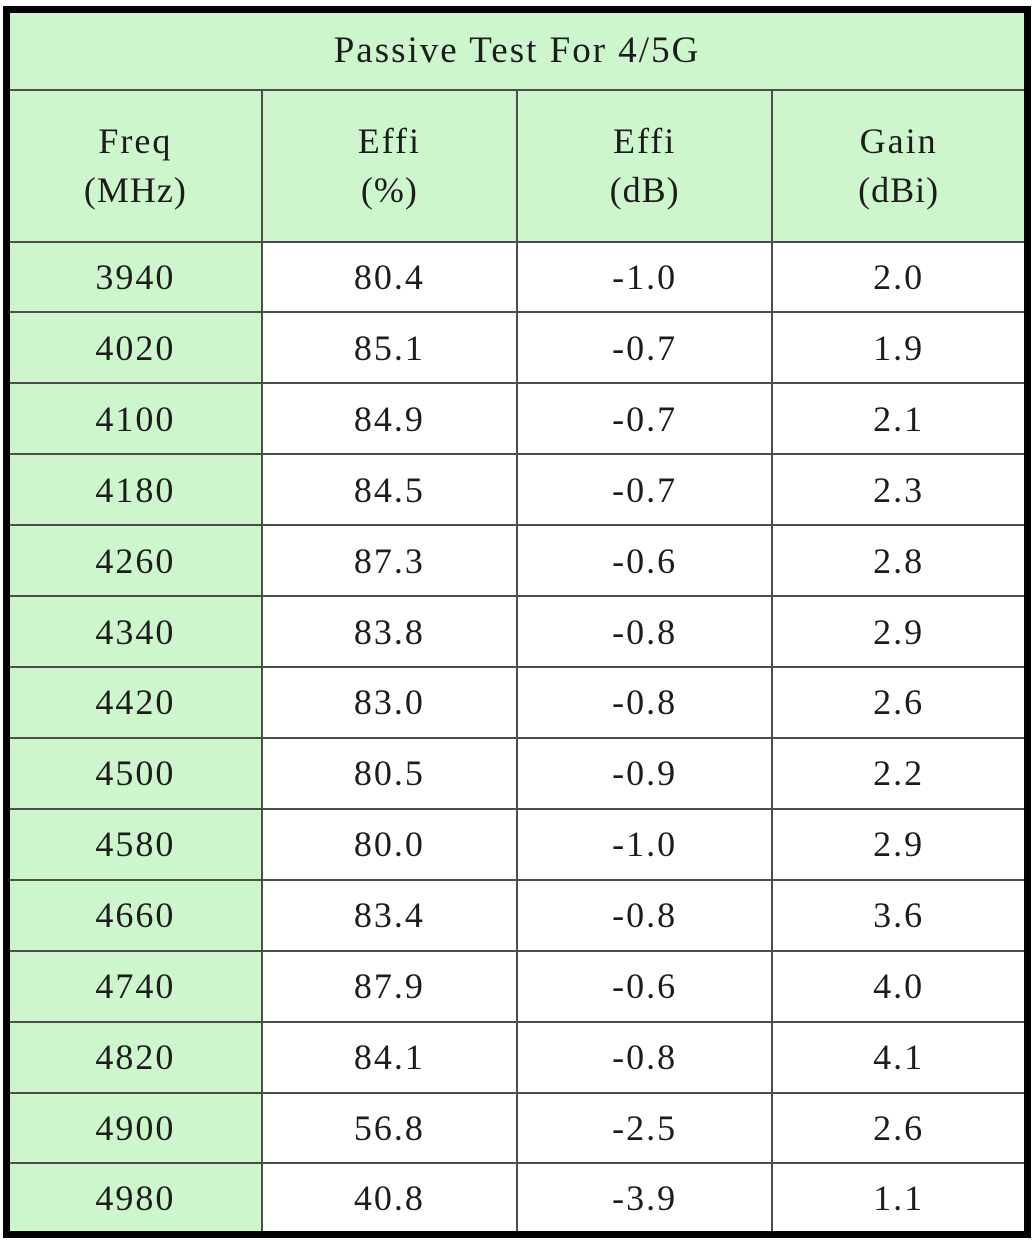  Describe the element at coordinates (900, 561) in the screenshot. I see `gain-dbi-cell: 2.8` at that location.